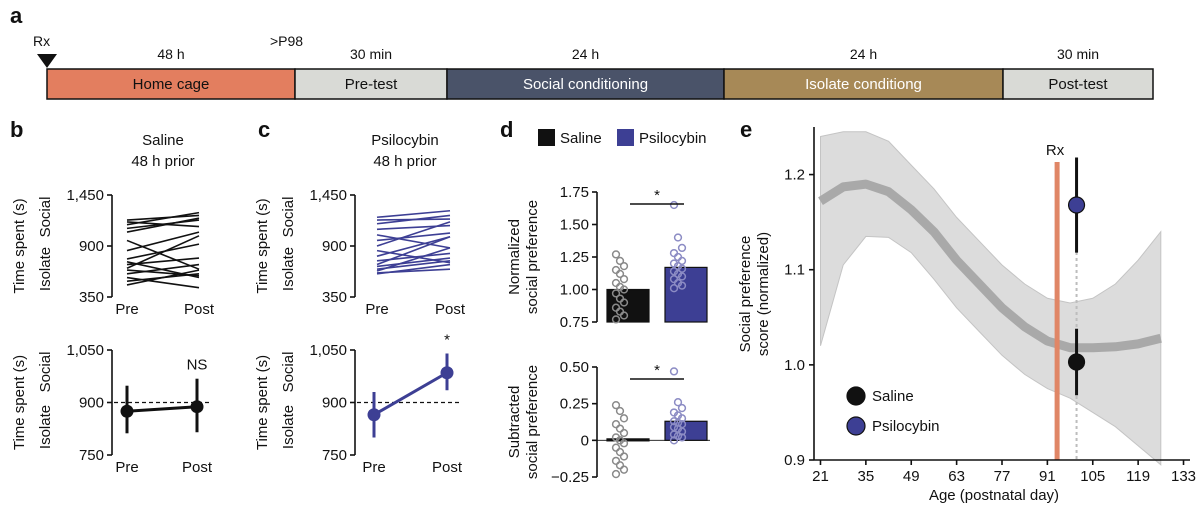 The width and height of the screenshot is (1200, 506). What do you see at coordinates (47, 61) in the screenshot?
I see `timeline-rx-arrow-icon` at bounding box center [47, 61].